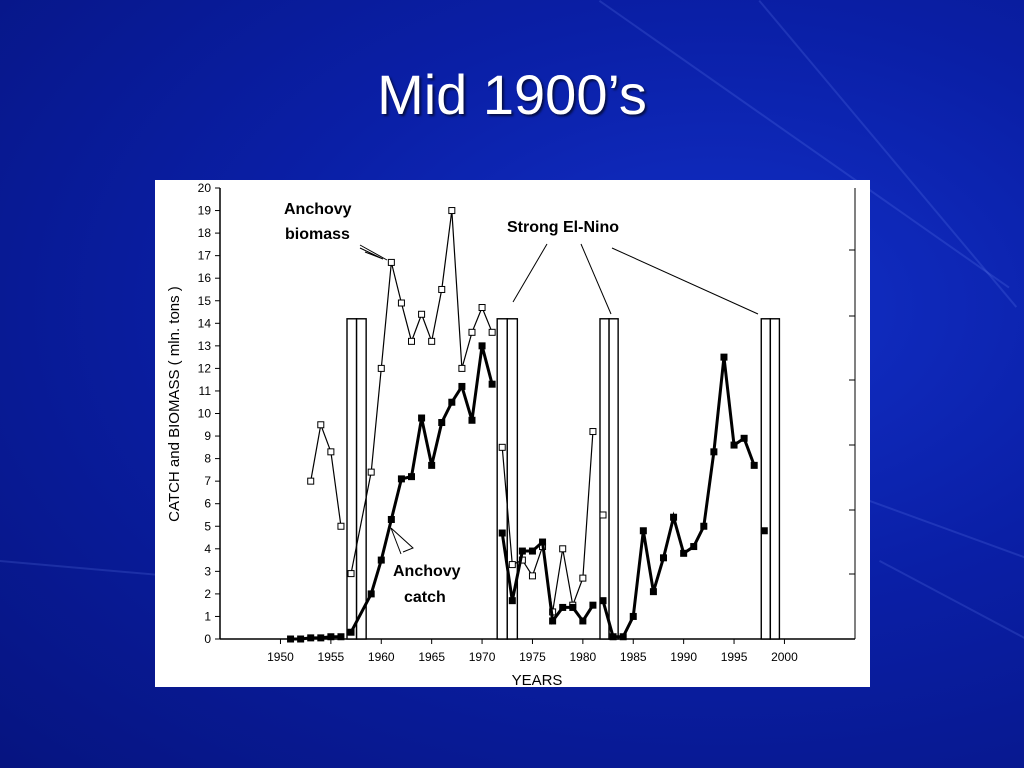  Describe the element at coordinates (205, 368) in the screenshot. I see `y-tick-label: 12` at that location.